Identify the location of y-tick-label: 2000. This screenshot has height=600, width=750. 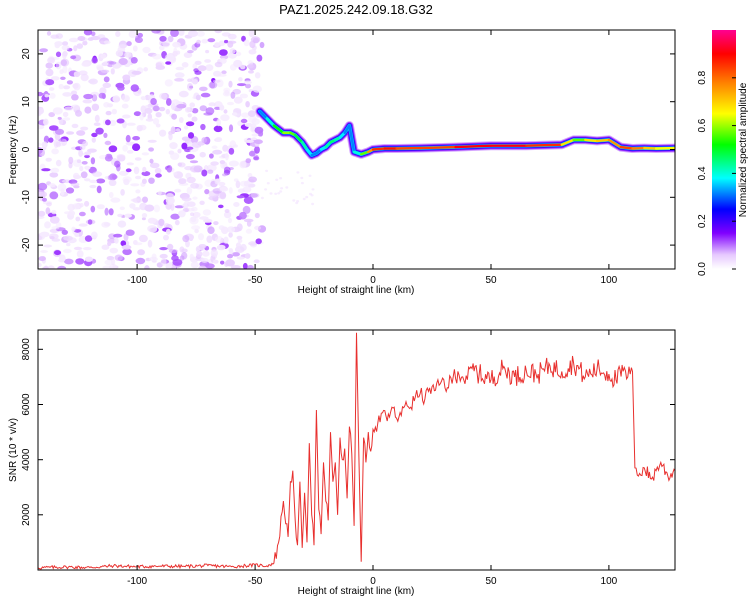
(26, 514).